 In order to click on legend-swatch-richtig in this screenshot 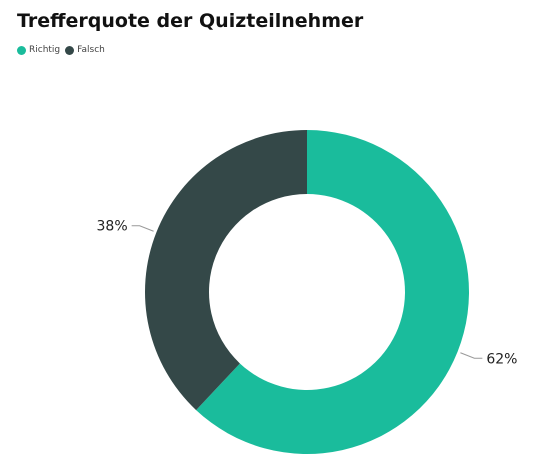, I will do `click(21, 50)`.